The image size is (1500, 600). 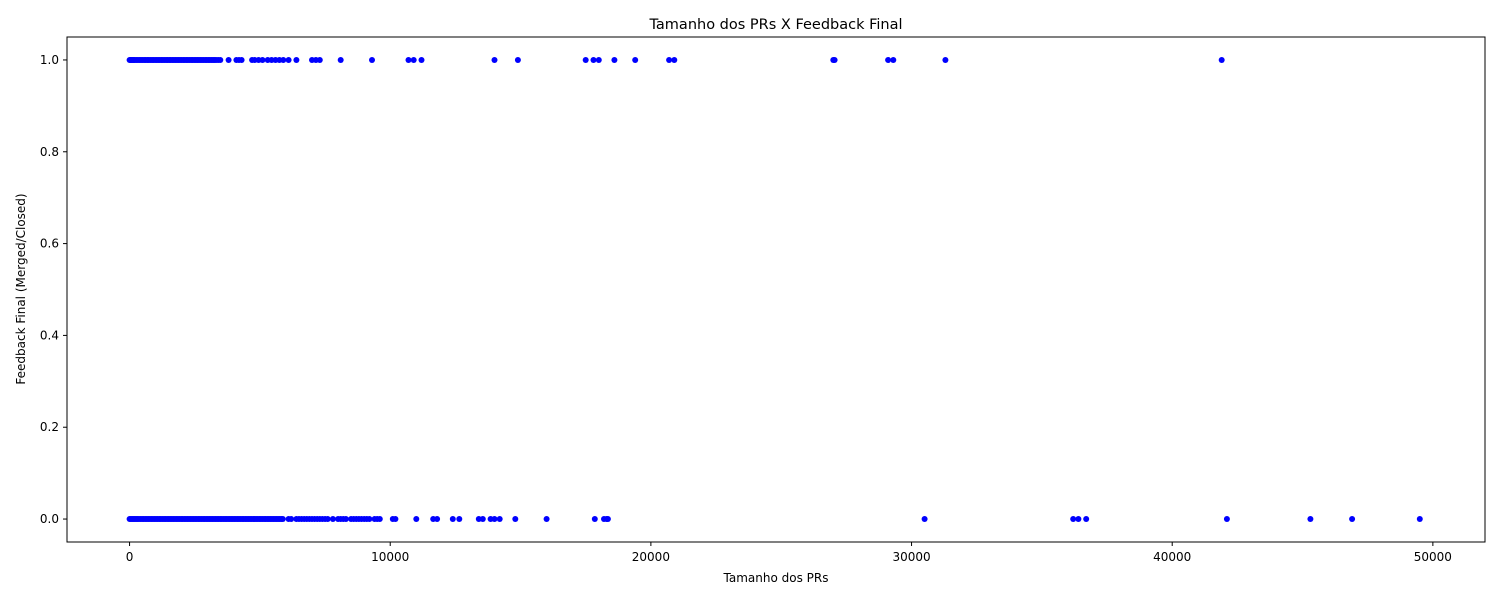 What do you see at coordinates (49, 152) in the screenshot?
I see `y-tick-label: 0.8` at bounding box center [49, 152].